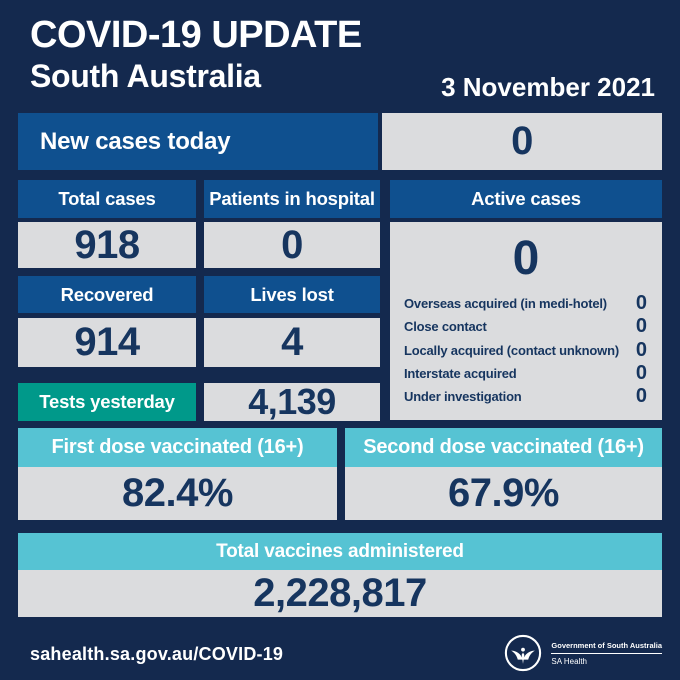  I want to click on sa-health-label: SA Health, so click(569, 661).